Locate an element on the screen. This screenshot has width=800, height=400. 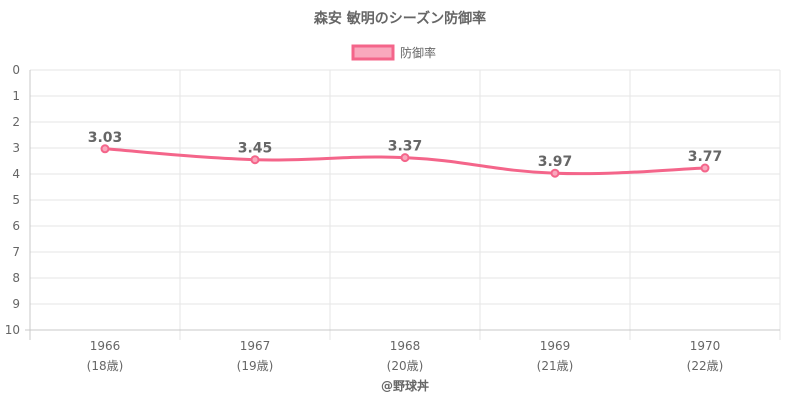
y-tick-label: 7 is located at coordinates (16, 252).